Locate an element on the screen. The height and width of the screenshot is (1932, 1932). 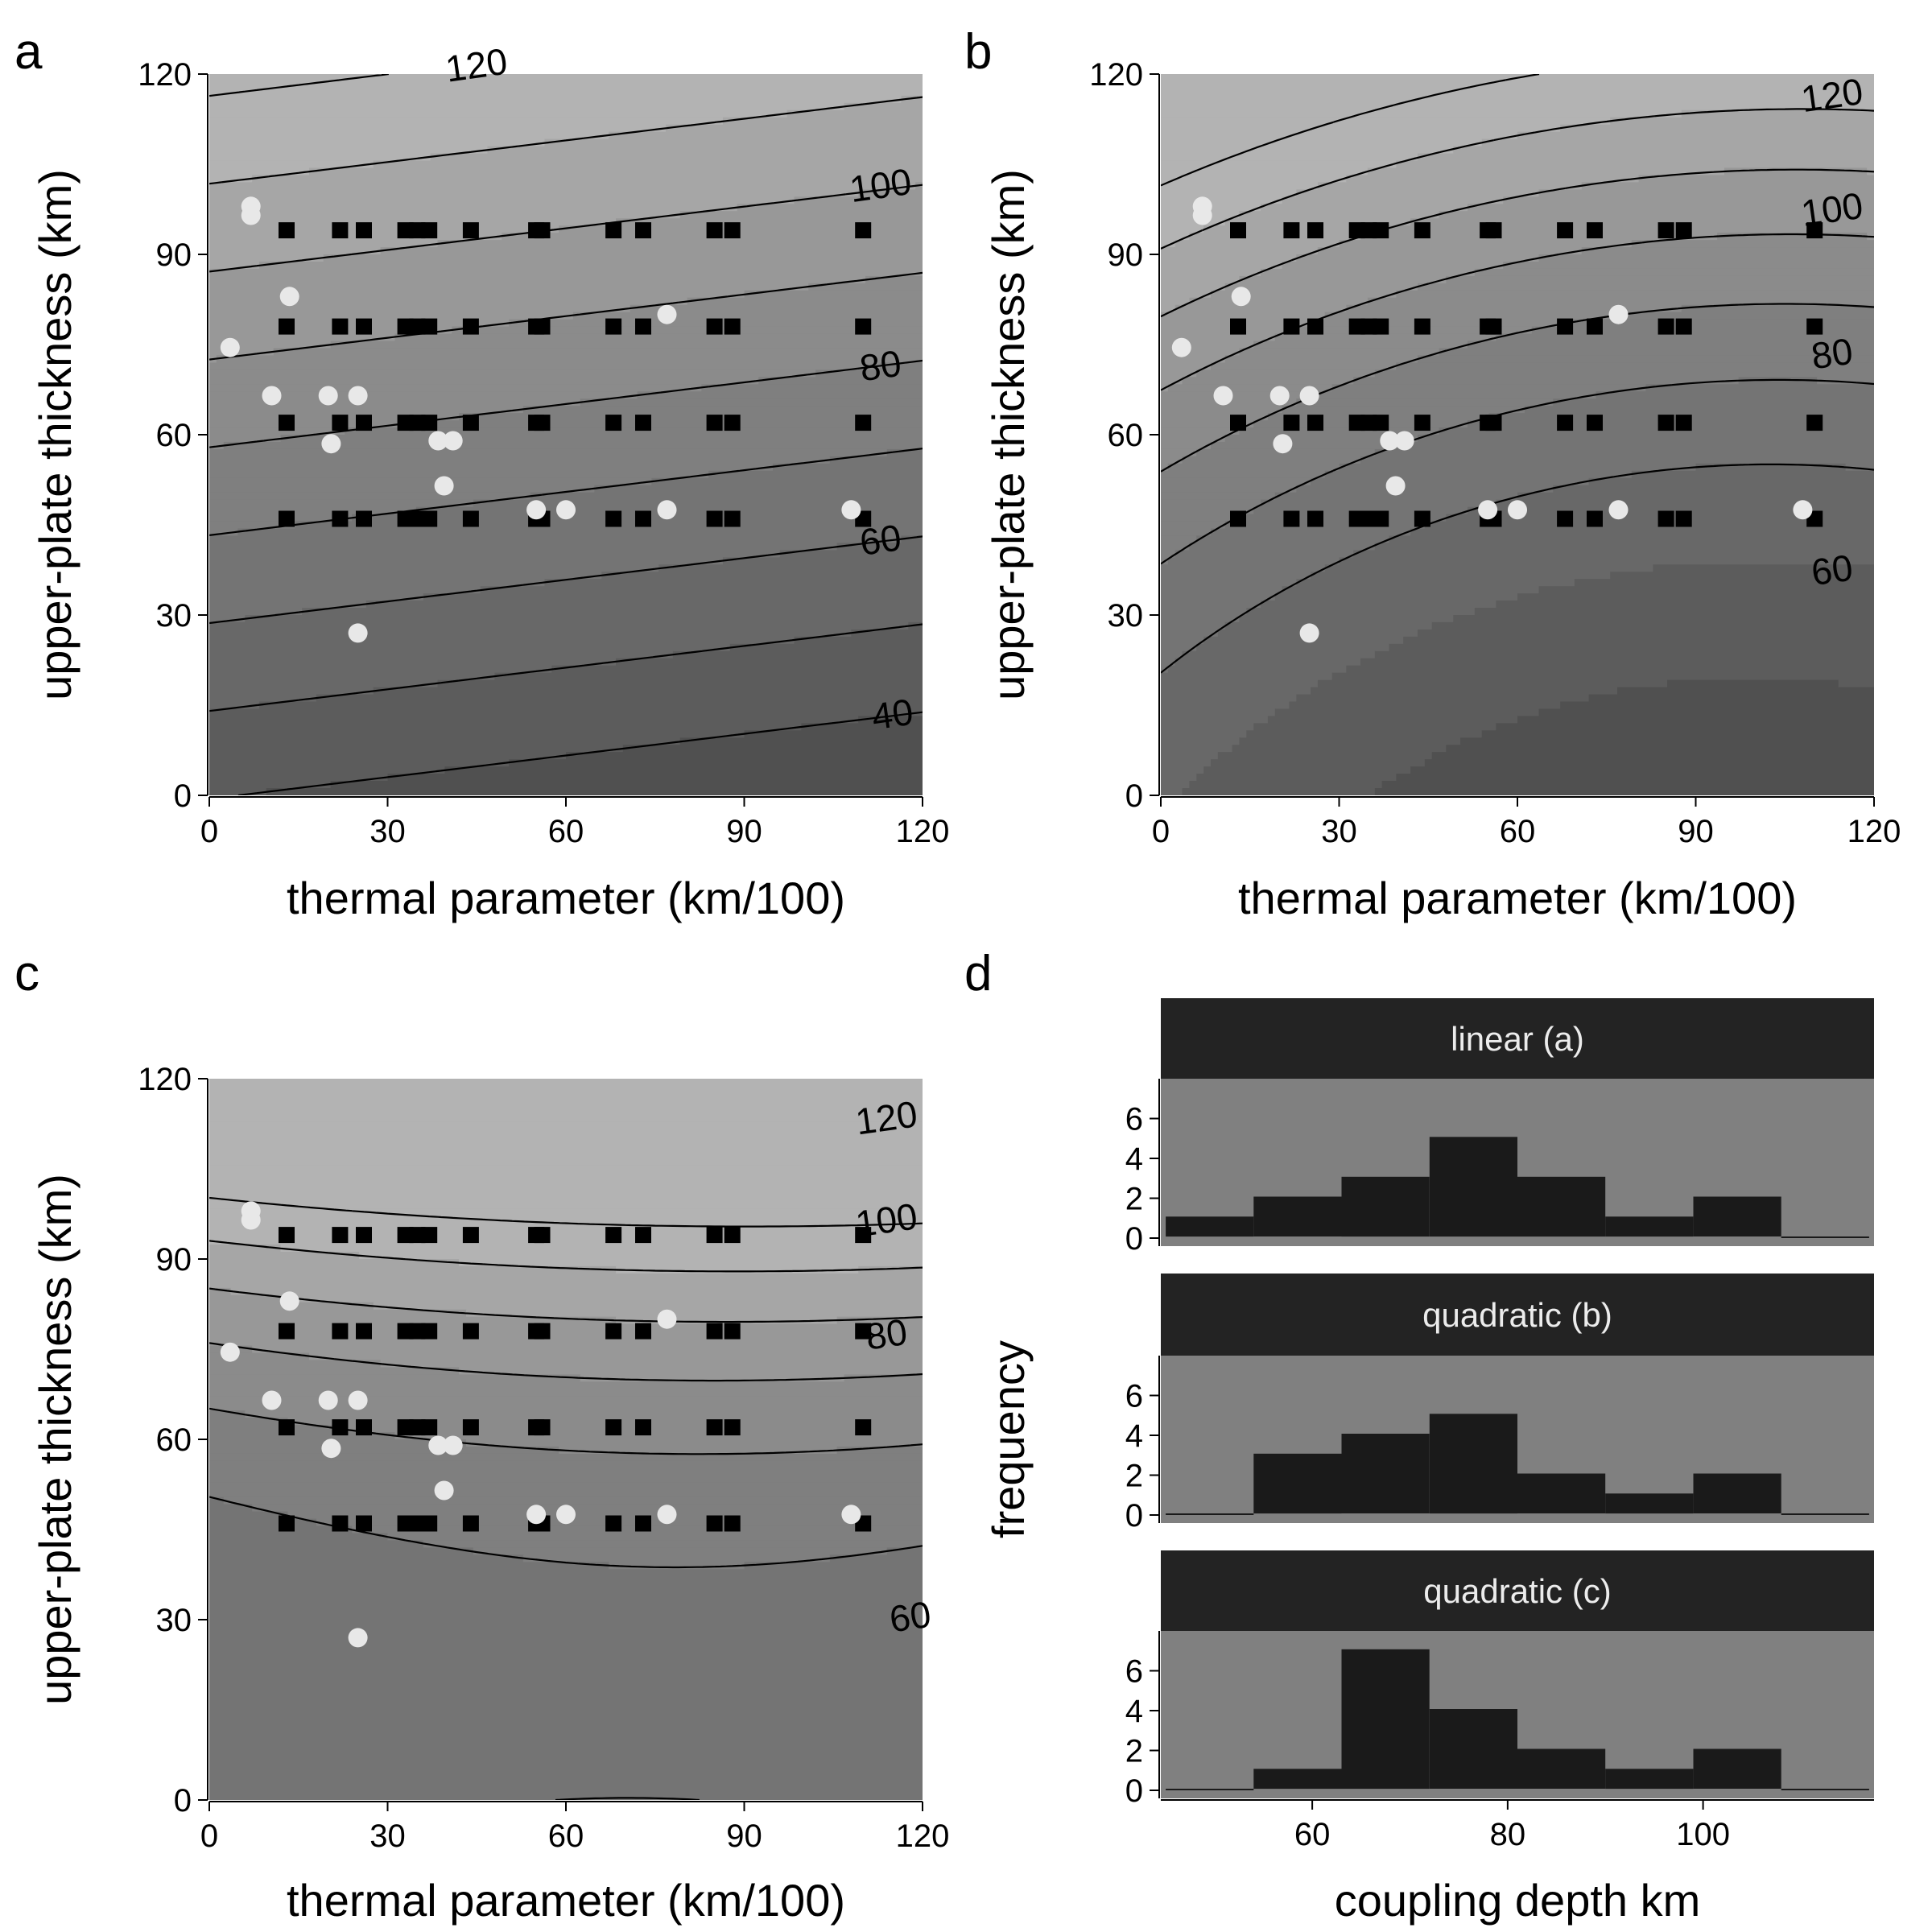
x-tick-label: 120 is located at coordinates (1874, 831).